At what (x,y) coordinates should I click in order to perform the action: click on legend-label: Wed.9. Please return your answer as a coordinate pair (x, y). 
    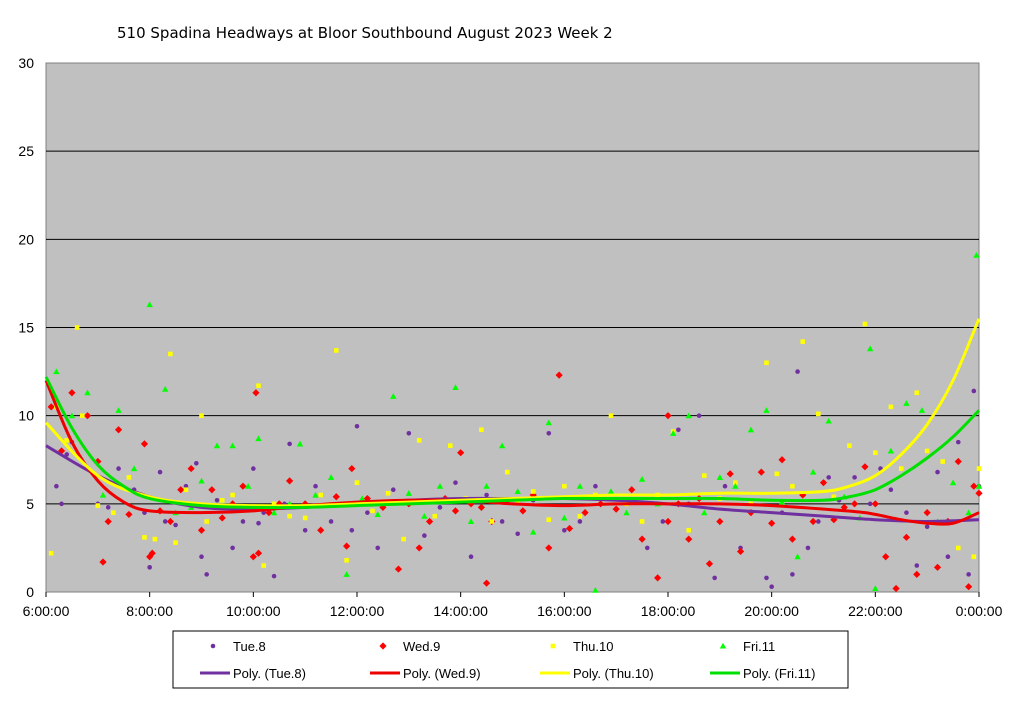
    Looking at the image, I should click on (421, 646).